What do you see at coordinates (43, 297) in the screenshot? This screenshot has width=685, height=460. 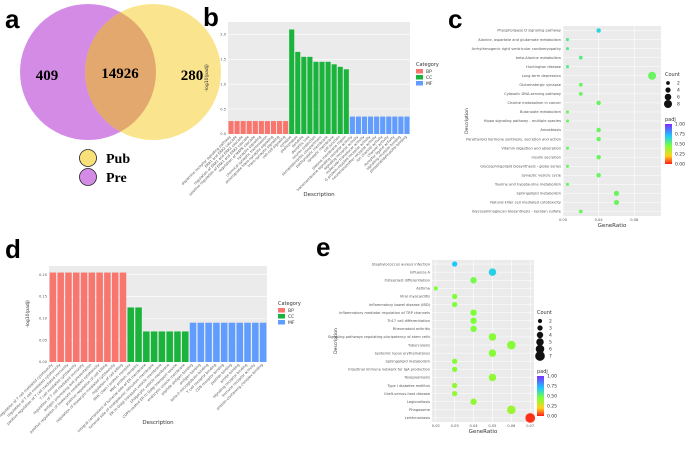 I see `y-tick-label: 0.15` at bounding box center [43, 297].